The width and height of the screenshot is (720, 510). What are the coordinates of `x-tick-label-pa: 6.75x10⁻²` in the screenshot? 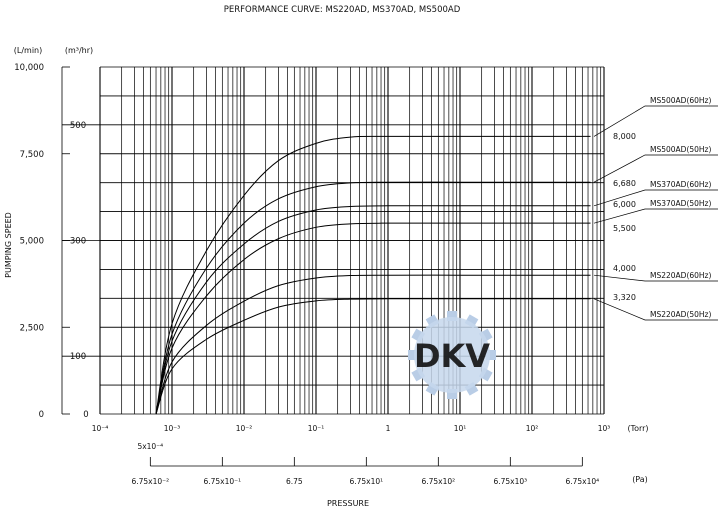 It's located at (150, 481).